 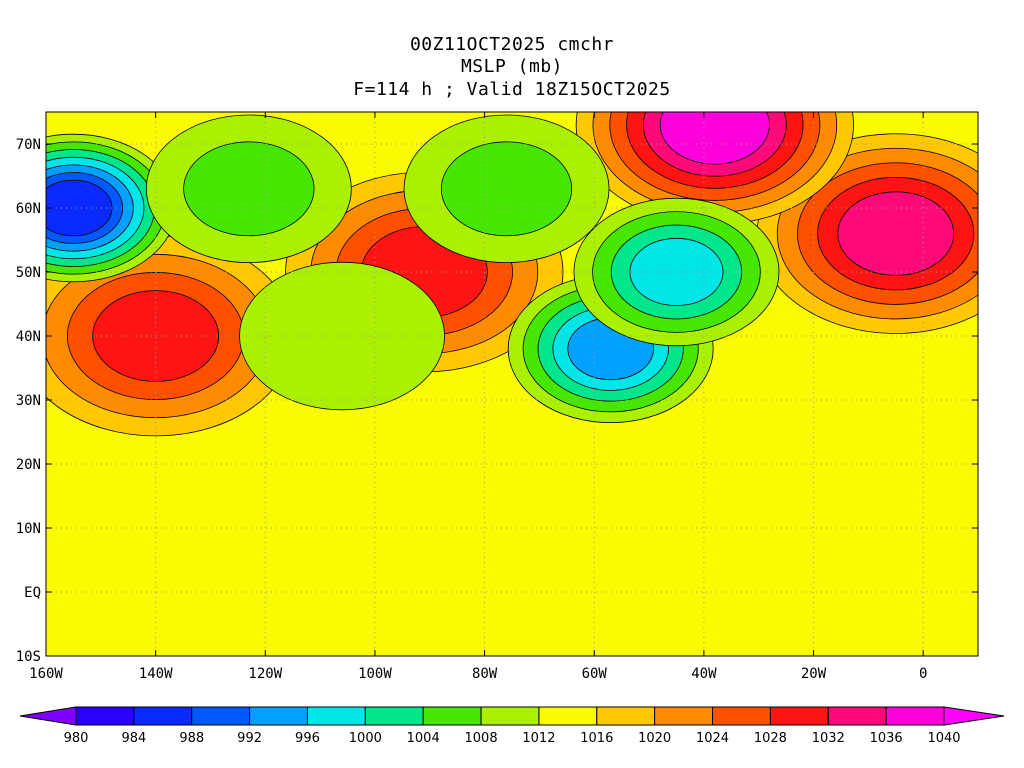 I want to click on colorbar-label: 1004, so click(x=423, y=738).